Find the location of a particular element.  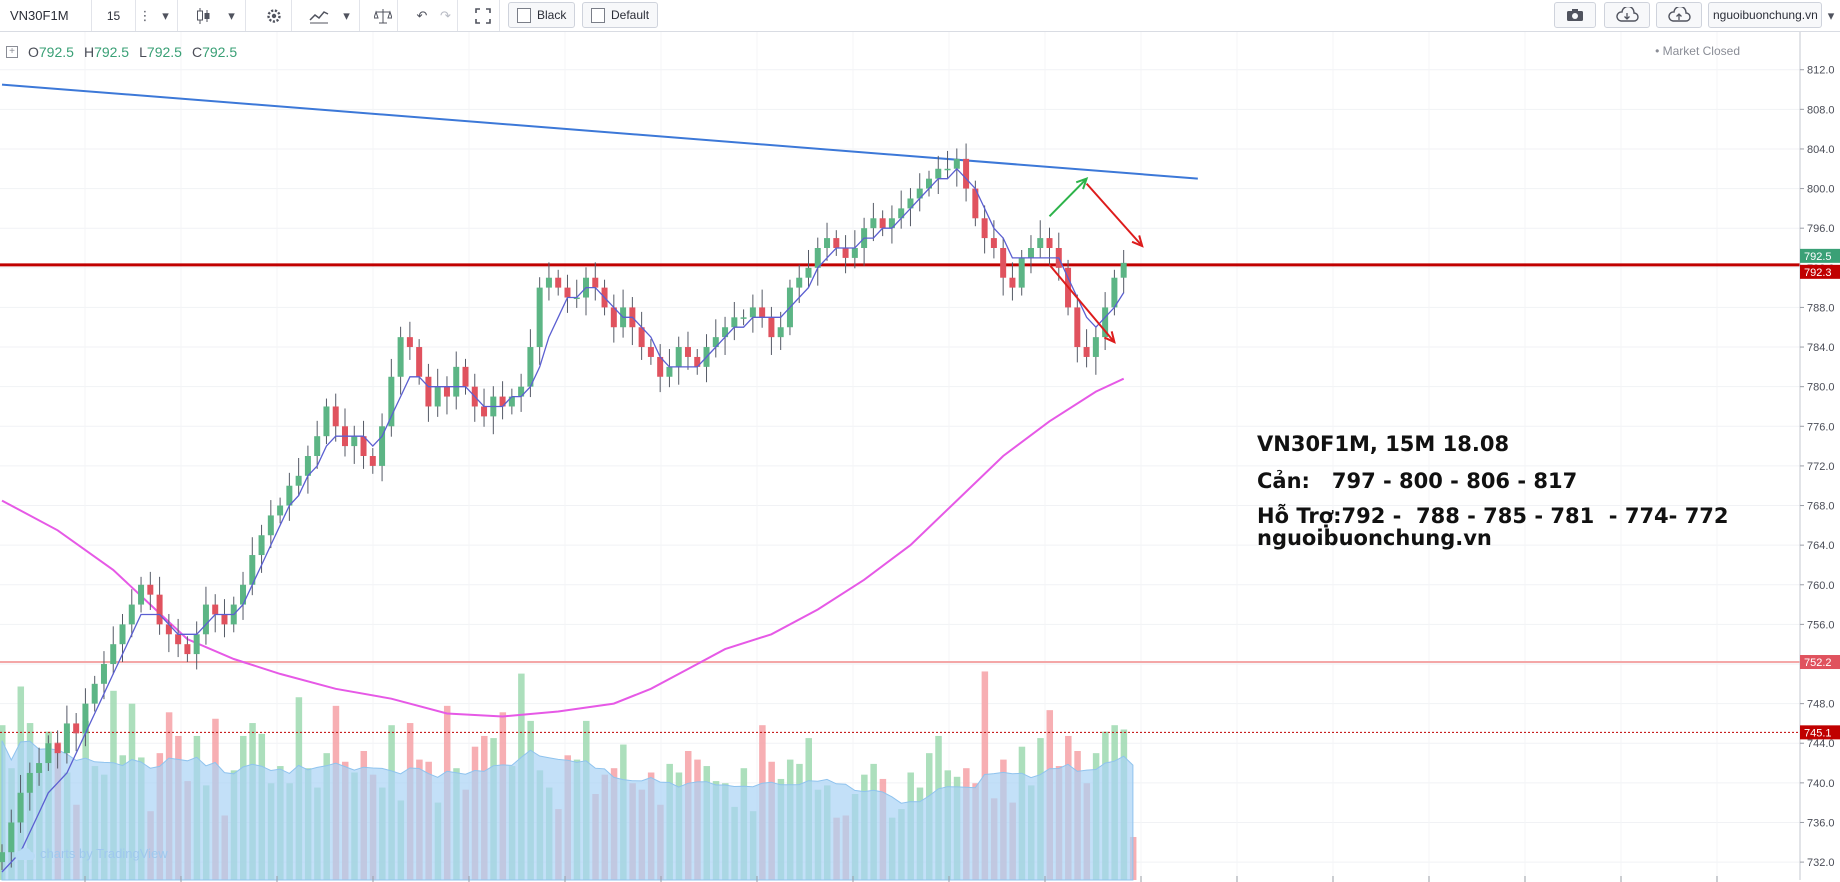

fullscreen-icon is located at coordinates (483, 15).